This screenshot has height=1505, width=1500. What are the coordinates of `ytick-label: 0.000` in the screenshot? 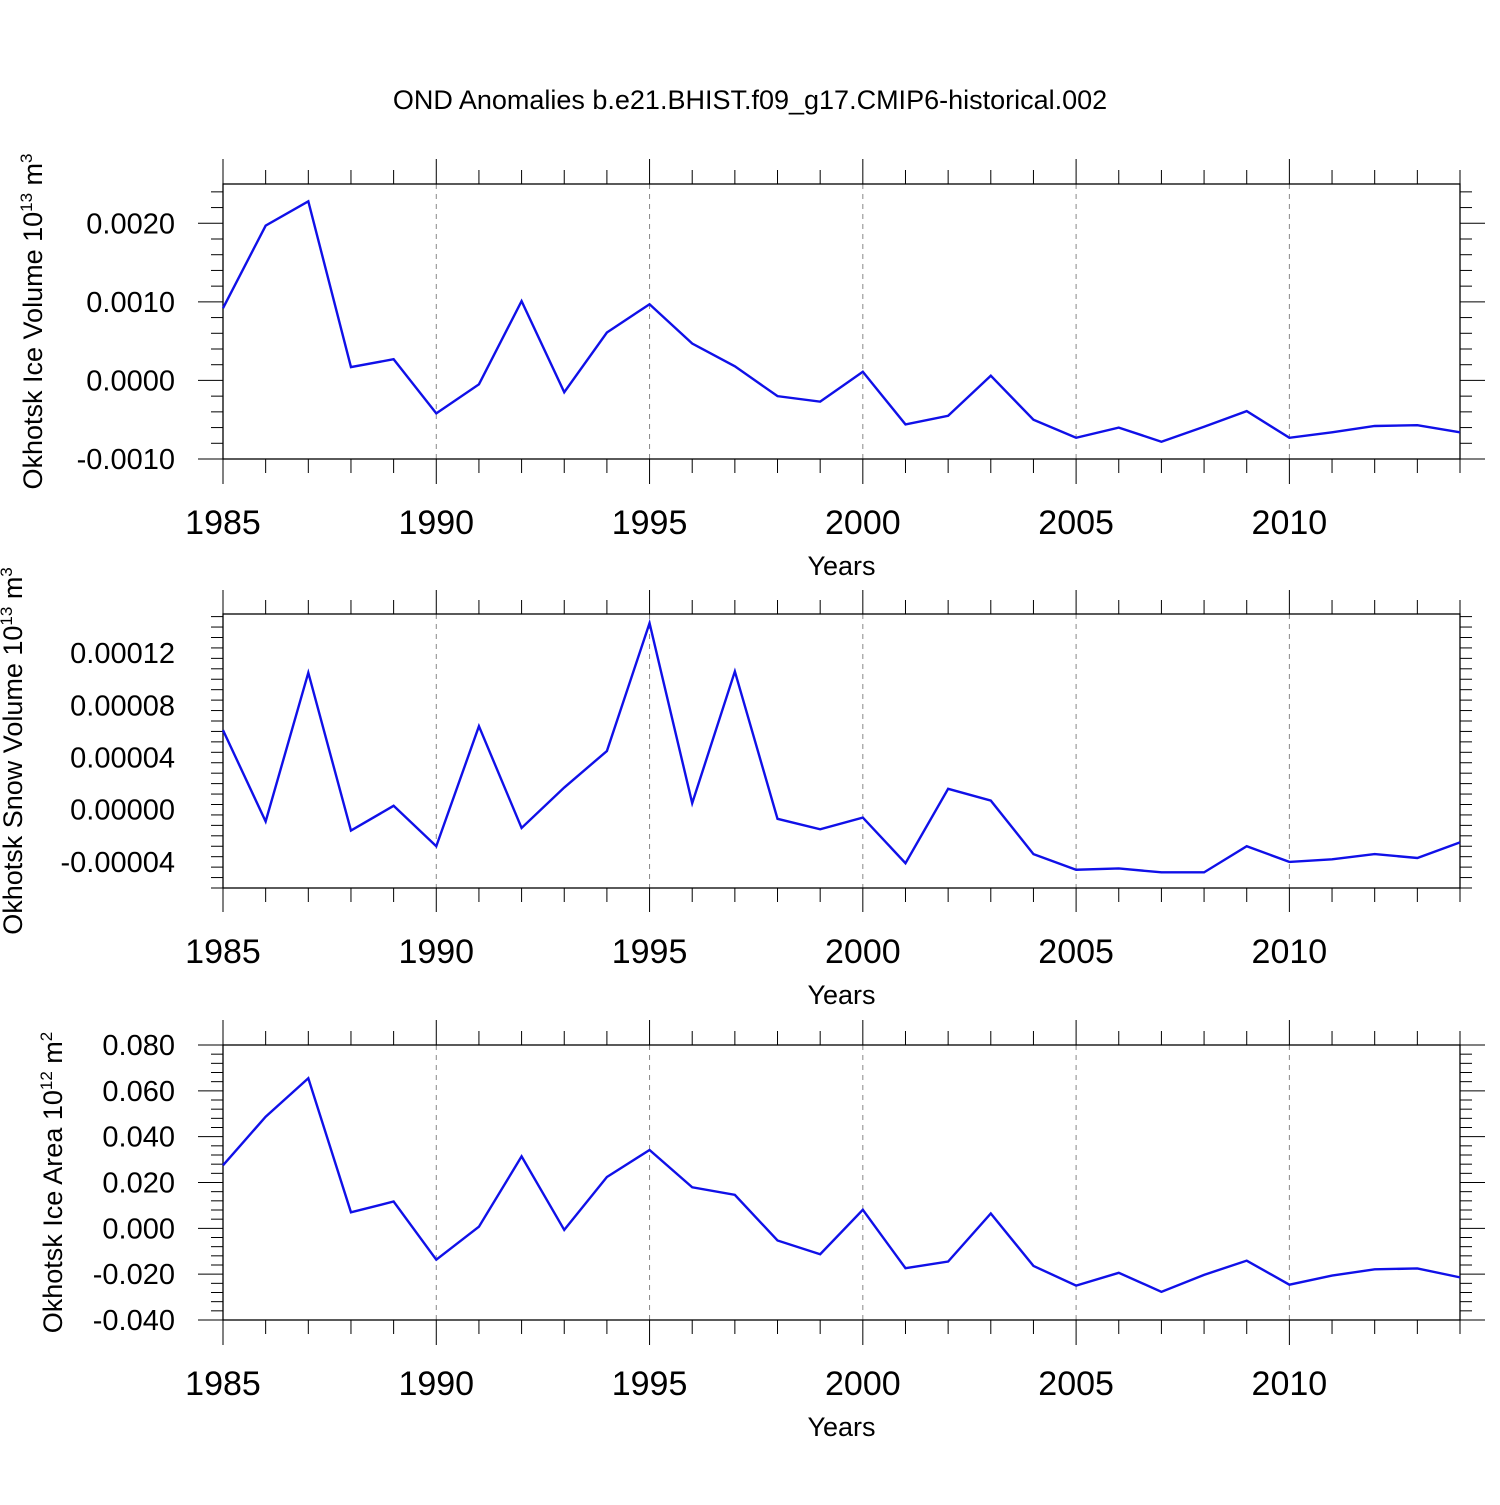 It's located at (138, 1229).